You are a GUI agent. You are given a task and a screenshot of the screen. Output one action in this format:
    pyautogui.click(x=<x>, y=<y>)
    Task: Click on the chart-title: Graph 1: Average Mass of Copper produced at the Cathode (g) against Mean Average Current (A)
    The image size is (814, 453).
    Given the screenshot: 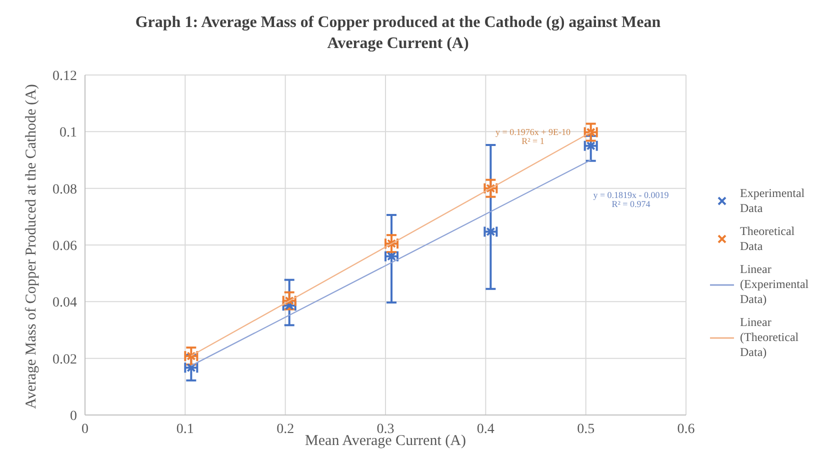 What is the action you would take?
    pyautogui.click(x=398, y=33)
    